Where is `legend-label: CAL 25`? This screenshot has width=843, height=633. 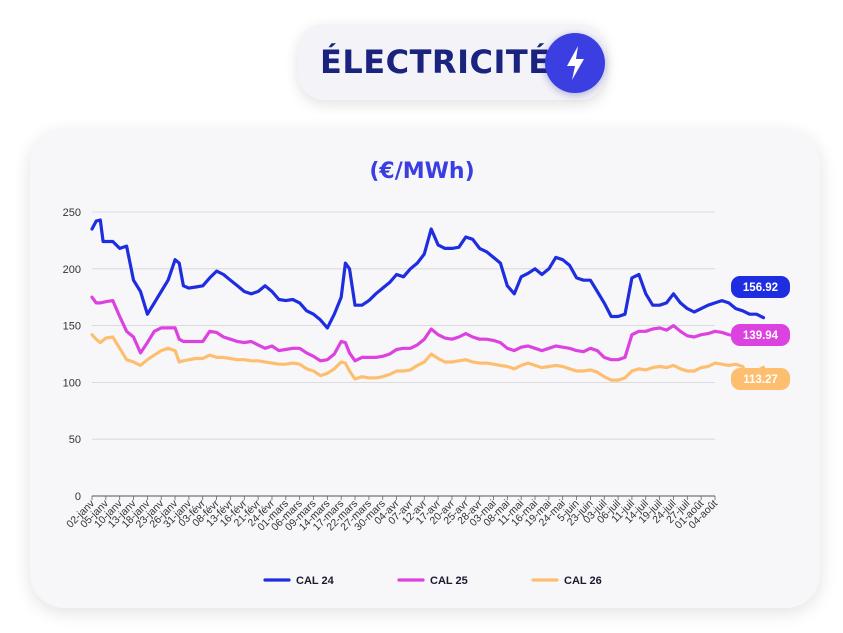
legend-label: CAL 25 is located at coordinates (449, 581).